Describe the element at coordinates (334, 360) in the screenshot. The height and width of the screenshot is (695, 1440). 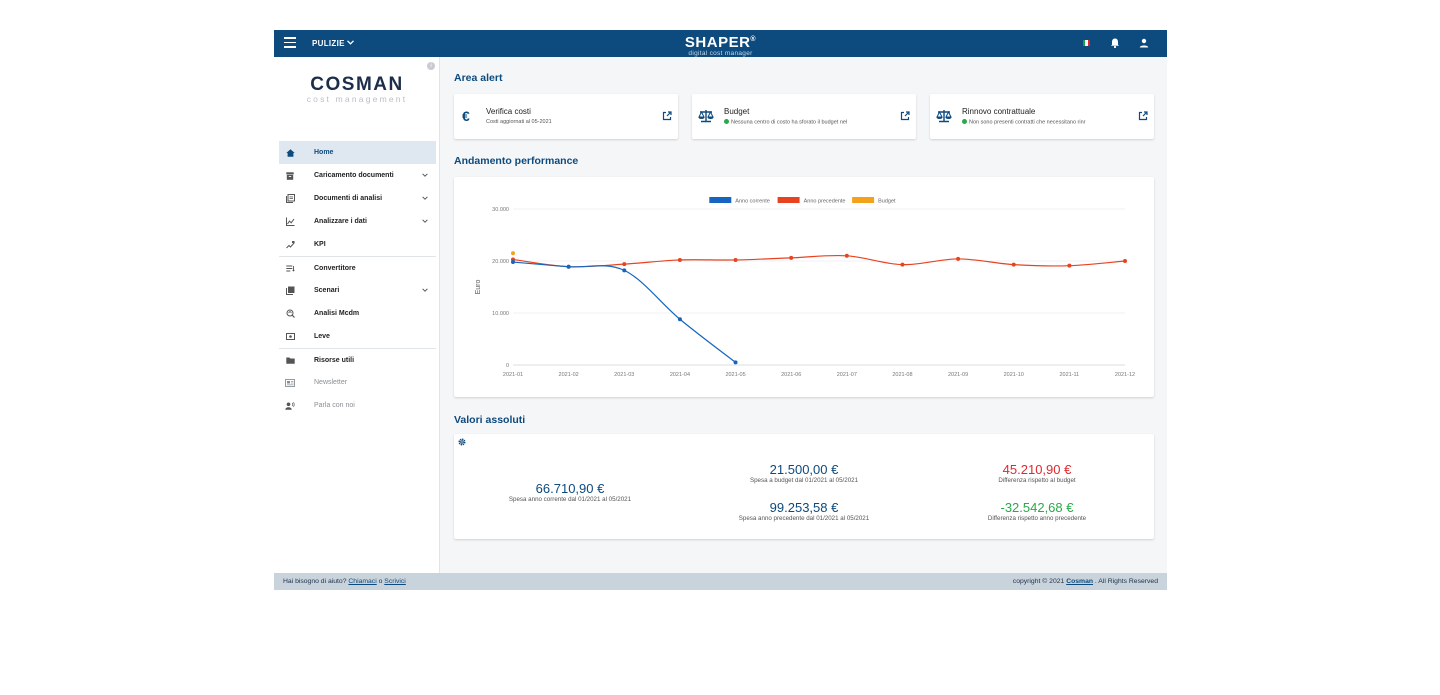
I see `sidebar-item-label: Risorse utili` at that location.